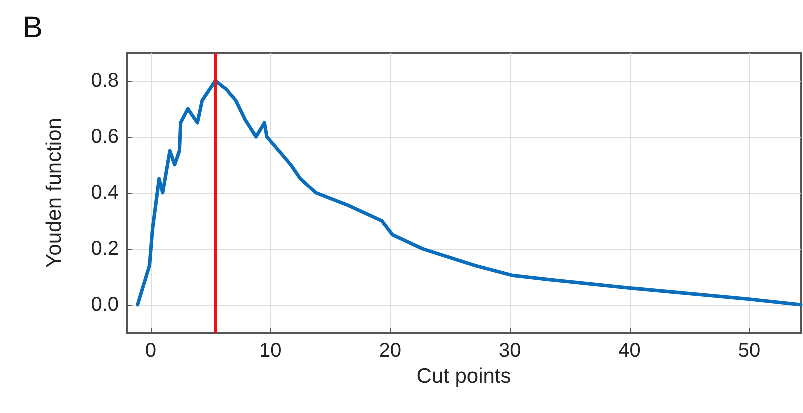 Image resolution: width=803 pixels, height=413 pixels. What do you see at coordinates (105, 305) in the screenshot?
I see `y-tick-label: 0.0` at bounding box center [105, 305].